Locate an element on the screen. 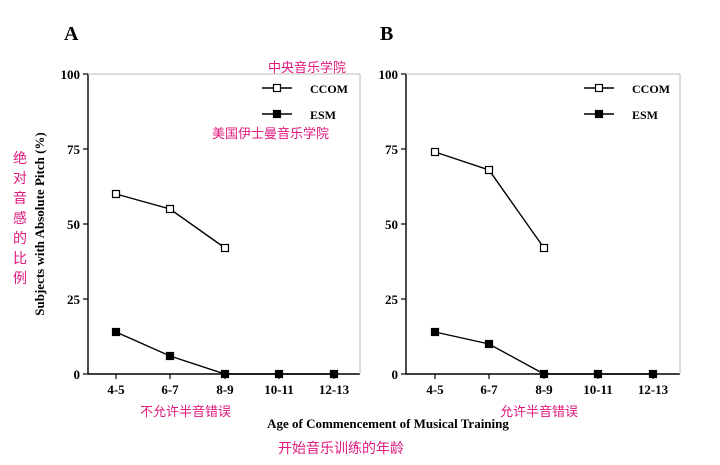  annotation-ccom-cn: 中央音乐学院 is located at coordinates (307, 68).